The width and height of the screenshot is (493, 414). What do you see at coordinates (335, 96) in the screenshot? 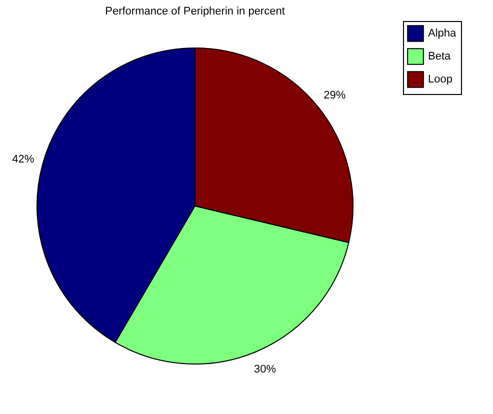
I see `data-label: 29%` at bounding box center [335, 96].